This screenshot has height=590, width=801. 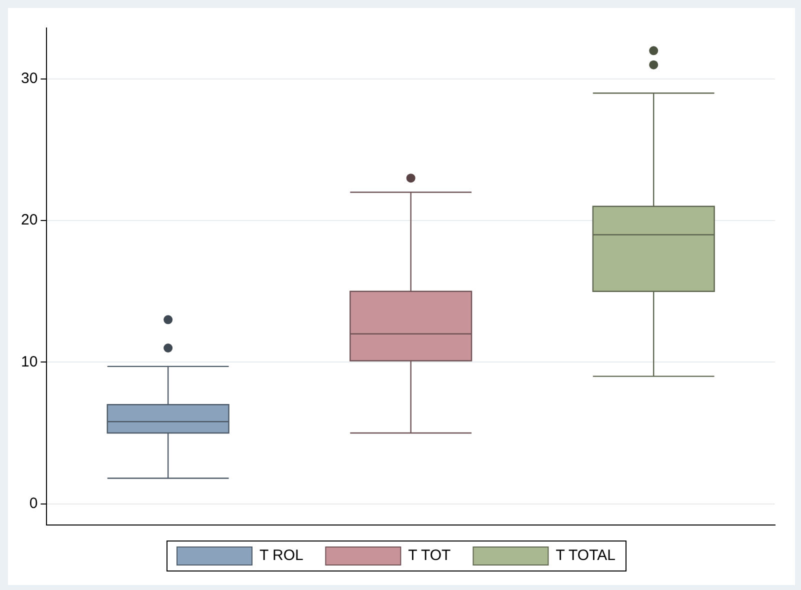 I want to click on legend-label: T TOTAL, so click(x=586, y=555).